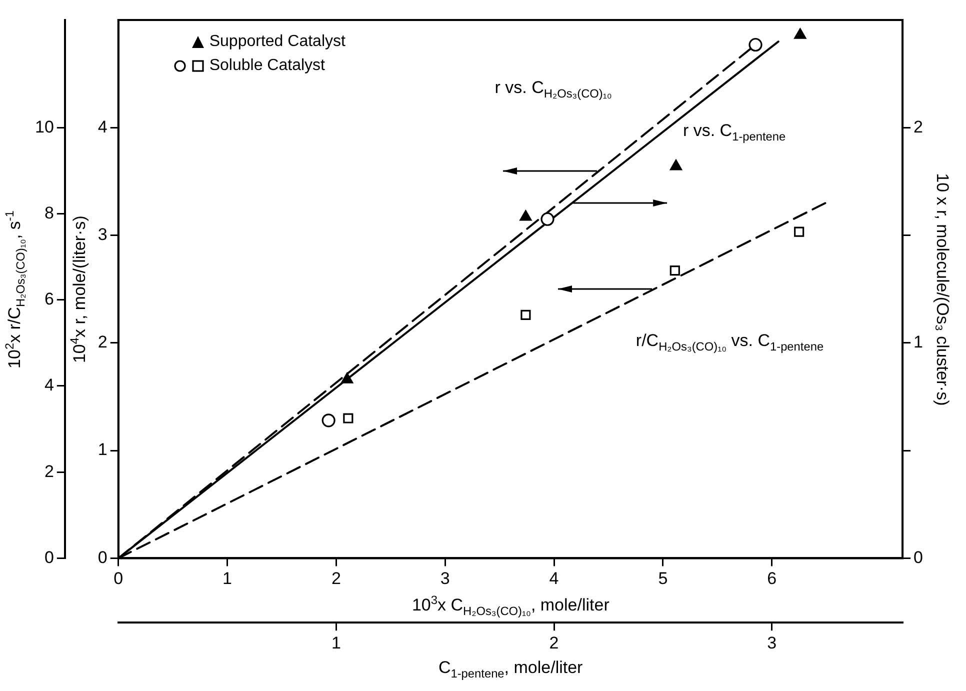 This screenshot has width=966, height=691. I want to click on x-tick-label: 5, so click(663, 578).